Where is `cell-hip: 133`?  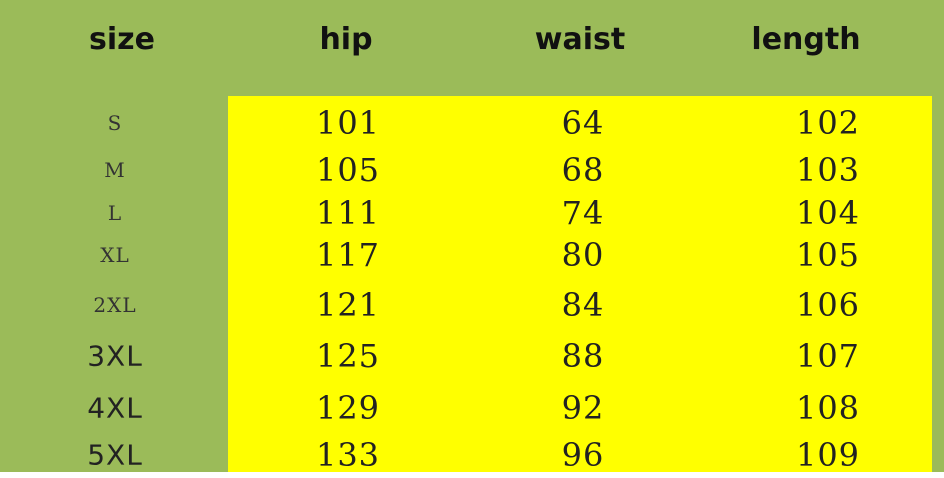
cell-hip: 133 is located at coordinates (348, 455).